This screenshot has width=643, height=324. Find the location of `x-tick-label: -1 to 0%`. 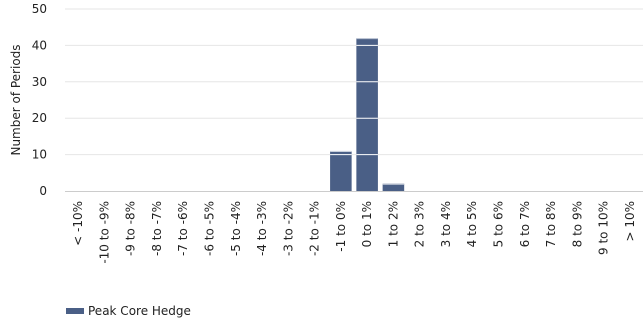

x-tick-label: -1 to 0% is located at coordinates (341, 226).